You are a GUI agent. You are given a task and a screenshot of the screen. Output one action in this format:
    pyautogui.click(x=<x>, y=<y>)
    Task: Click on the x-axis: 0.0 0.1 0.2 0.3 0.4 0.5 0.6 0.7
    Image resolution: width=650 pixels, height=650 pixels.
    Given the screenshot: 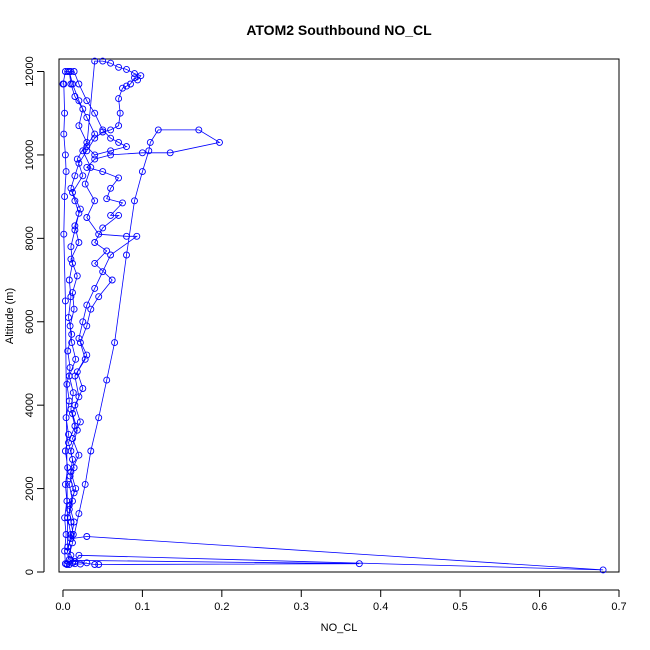 What is the action you would take?
    pyautogui.click(x=341, y=601)
    